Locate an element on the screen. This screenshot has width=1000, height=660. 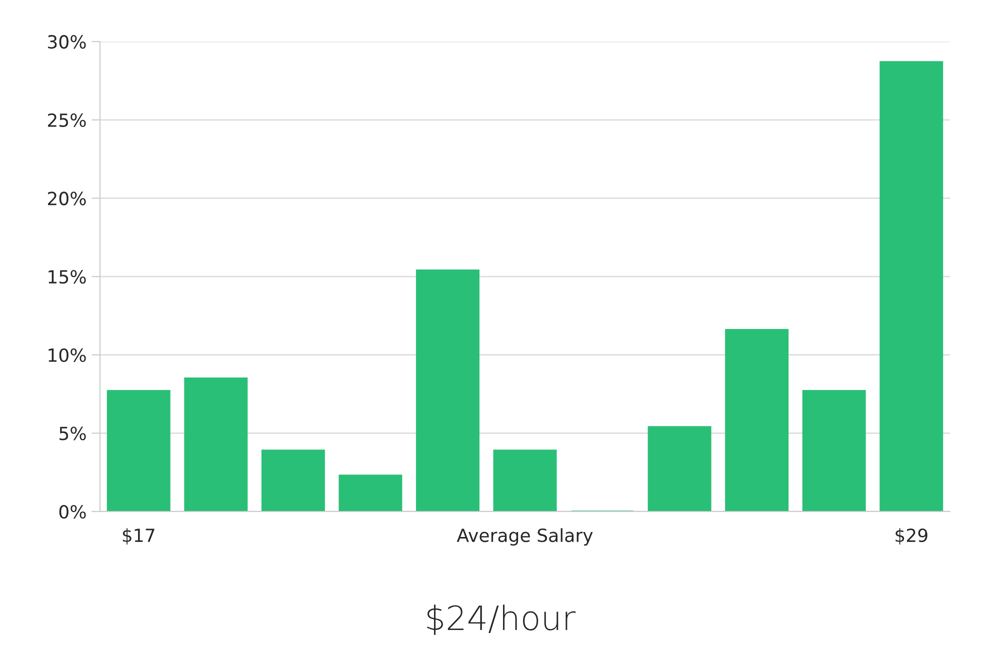
x-tick-label: $29 is located at coordinates (912, 536).